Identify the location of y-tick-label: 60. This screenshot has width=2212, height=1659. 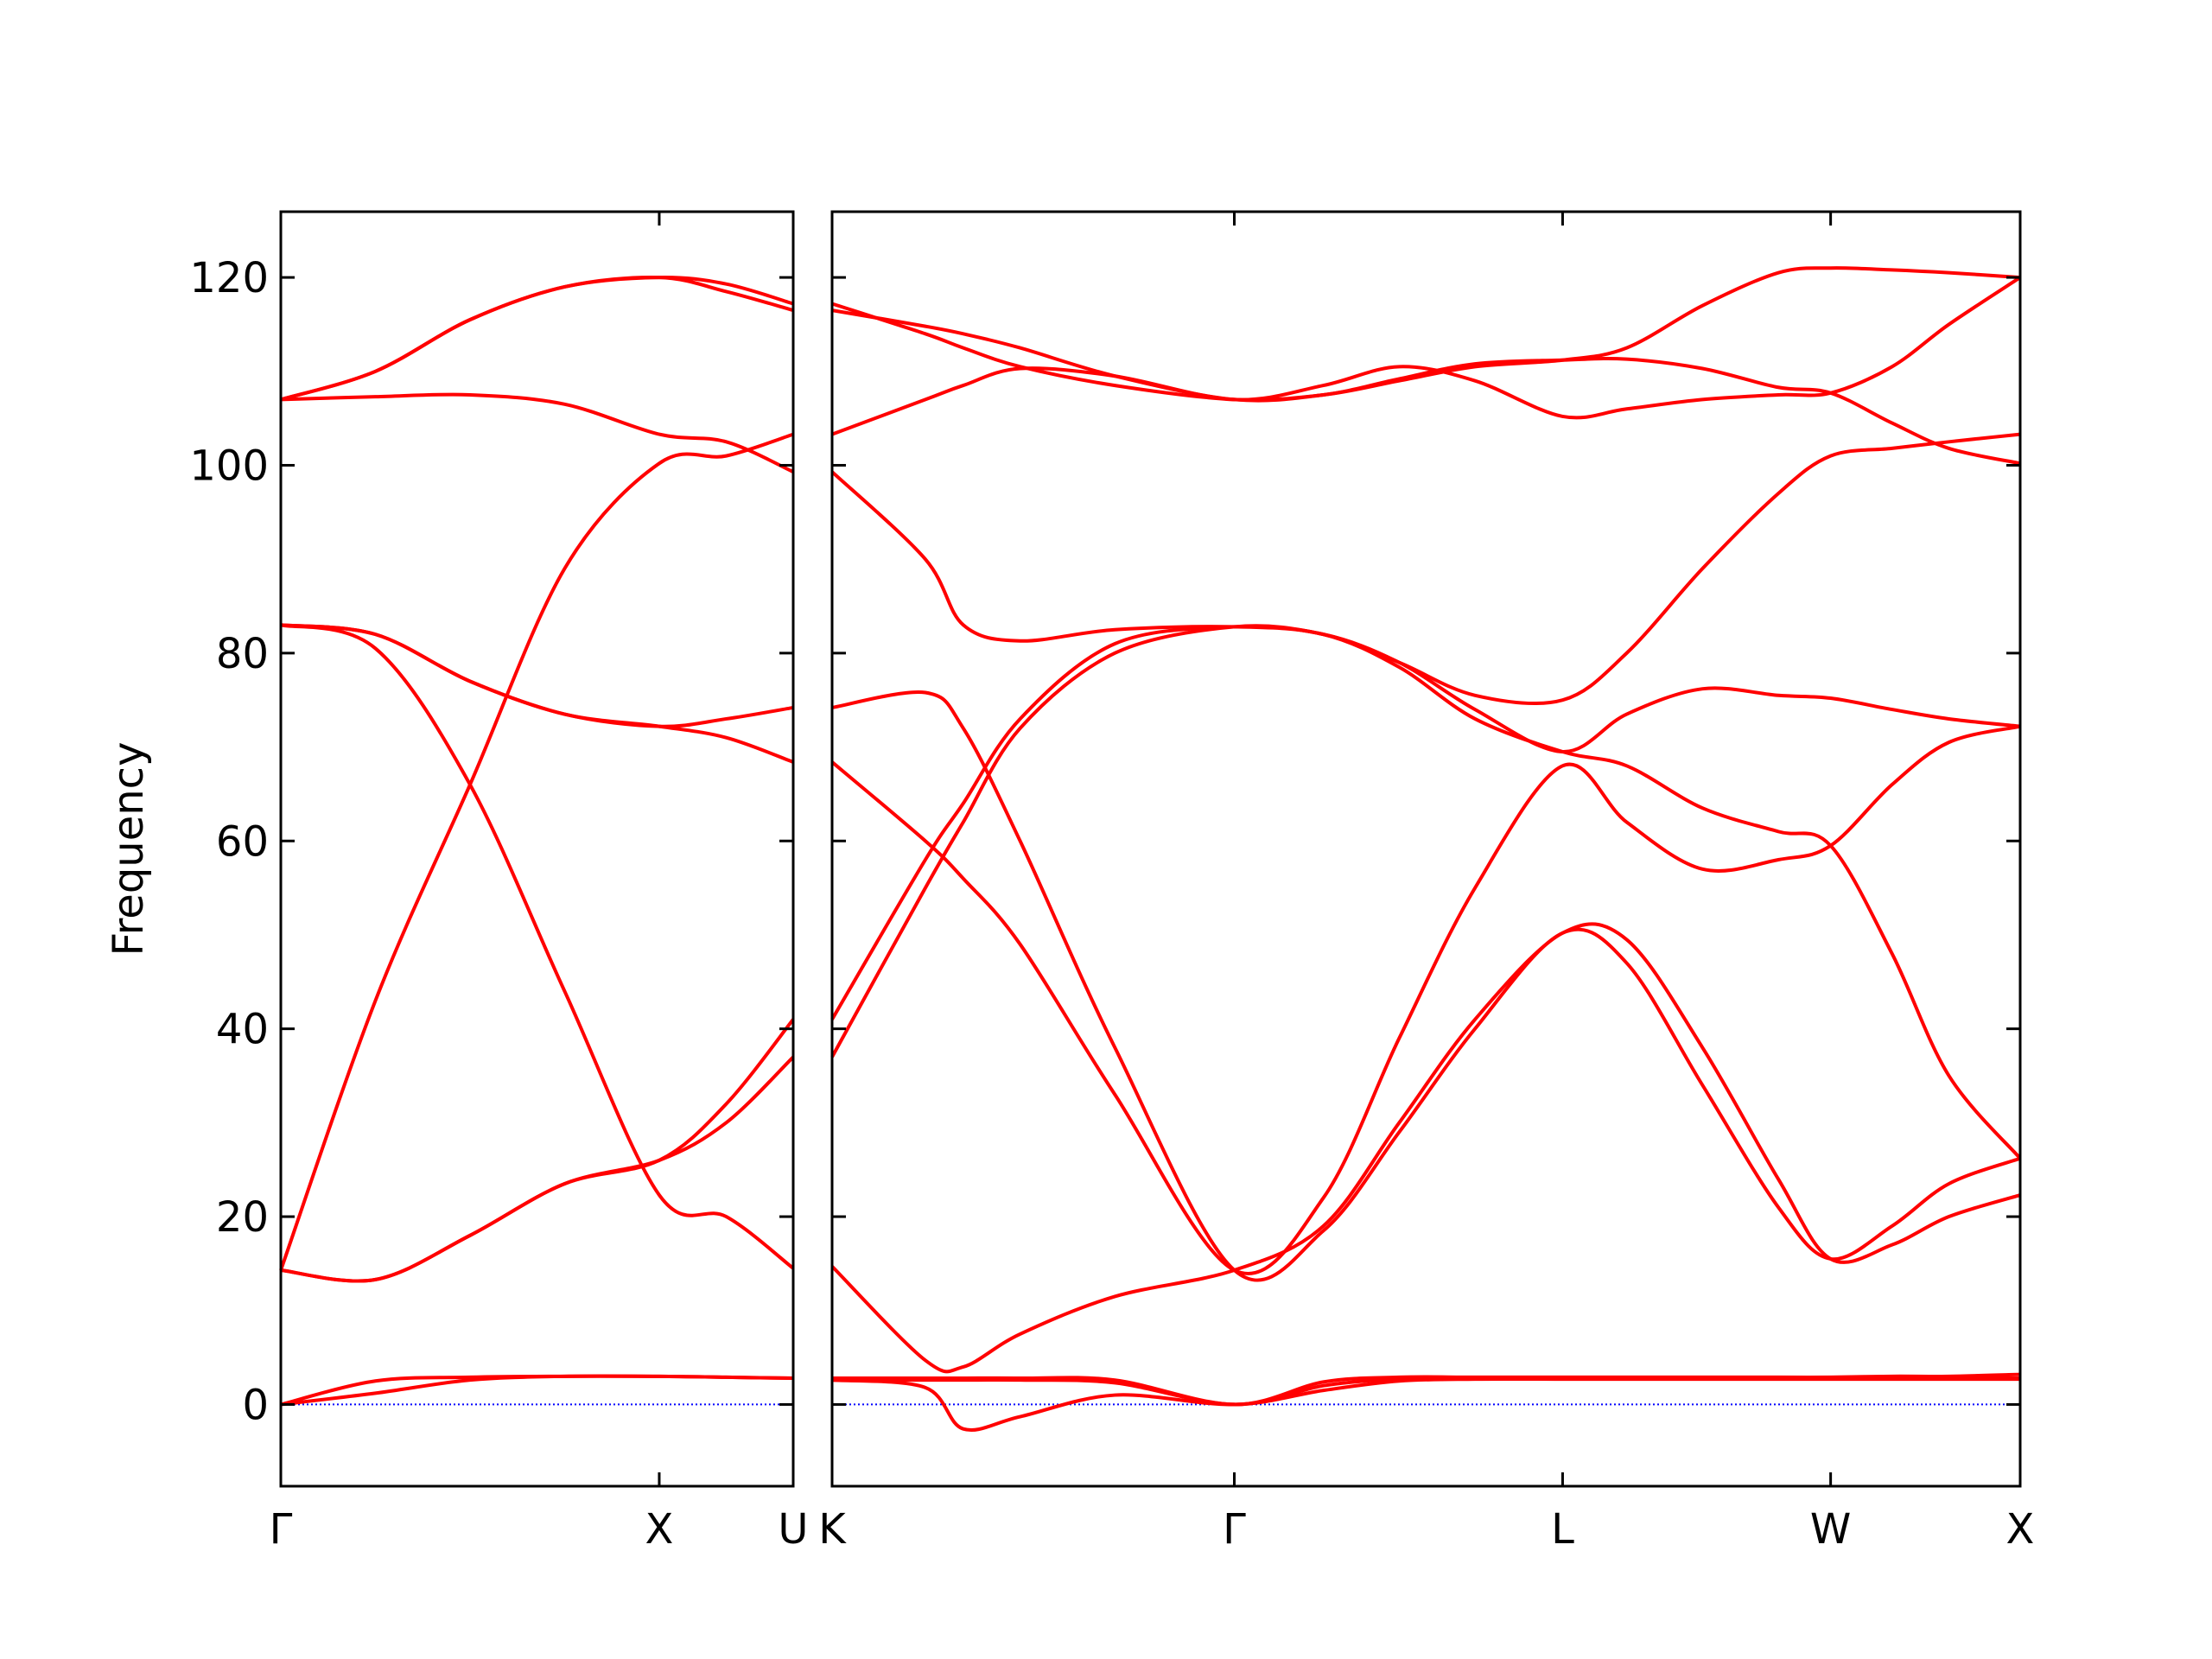
(242, 841).